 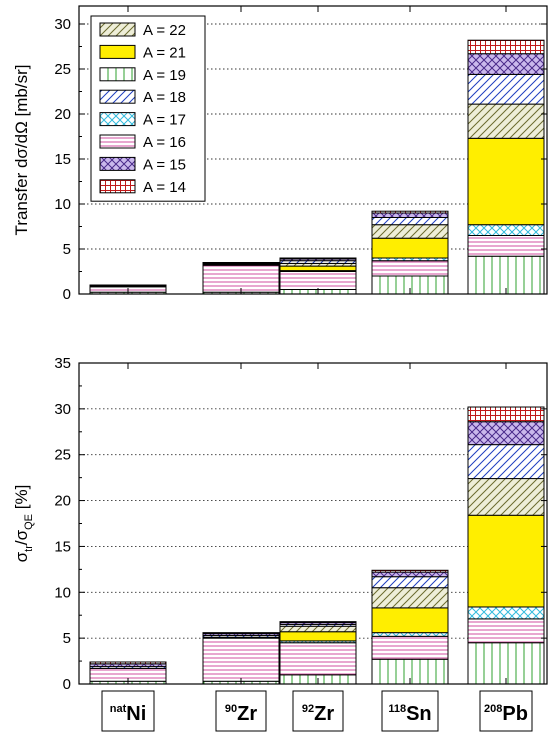 What do you see at coordinates (164, 97) in the screenshot?
I see `legend-label-a-18: A = 18` at bounding box center [164, 97].